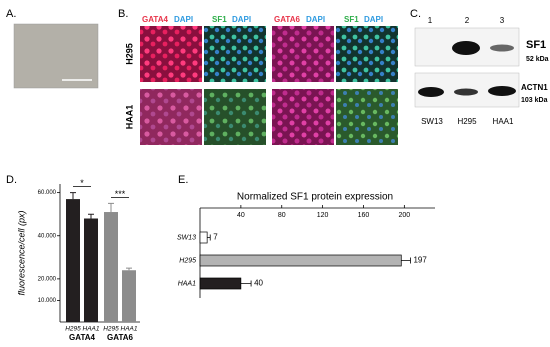 The image size is (550, 347). I want to click on stain-label: GATA6, so click(287, 19).